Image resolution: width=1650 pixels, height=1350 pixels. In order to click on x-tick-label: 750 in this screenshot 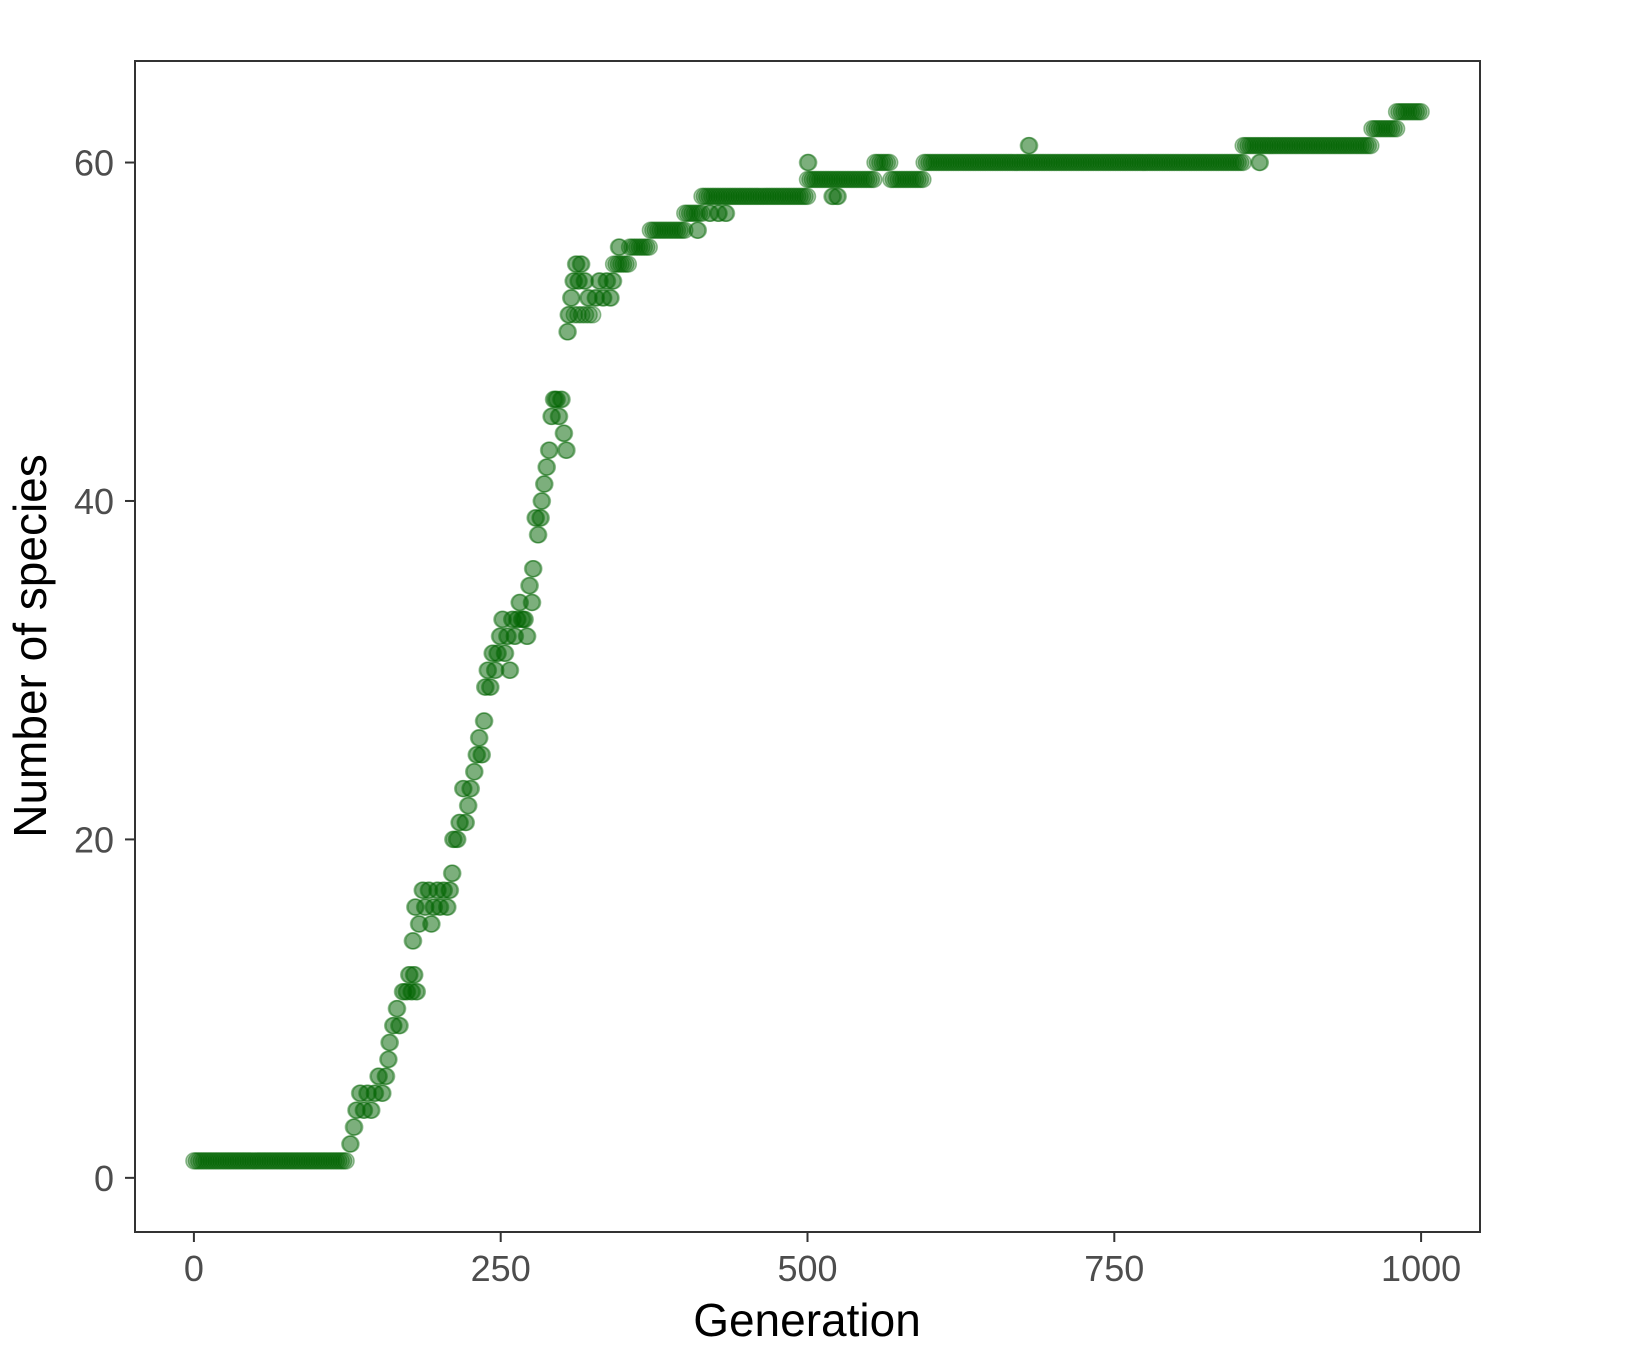, I will do `click(1114, 1268)`.